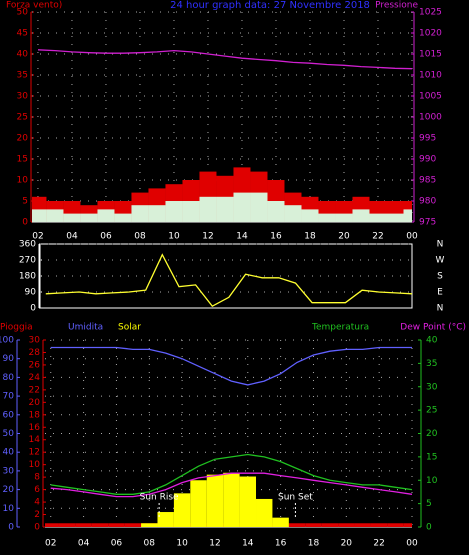  What do you see at coordinates (159, 498) in the screenshot?
I see `annotation: Sun Rise` at bounding box center [159, 498].